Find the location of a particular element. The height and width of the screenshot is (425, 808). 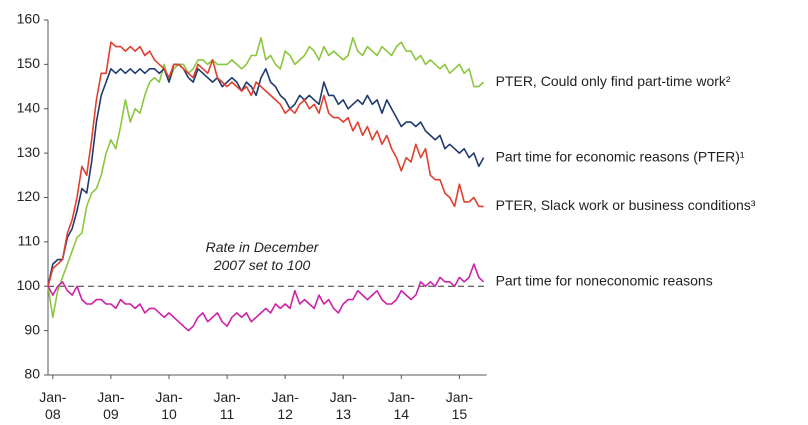

y-tick-label: 160 is located at coordinates (29, 19).